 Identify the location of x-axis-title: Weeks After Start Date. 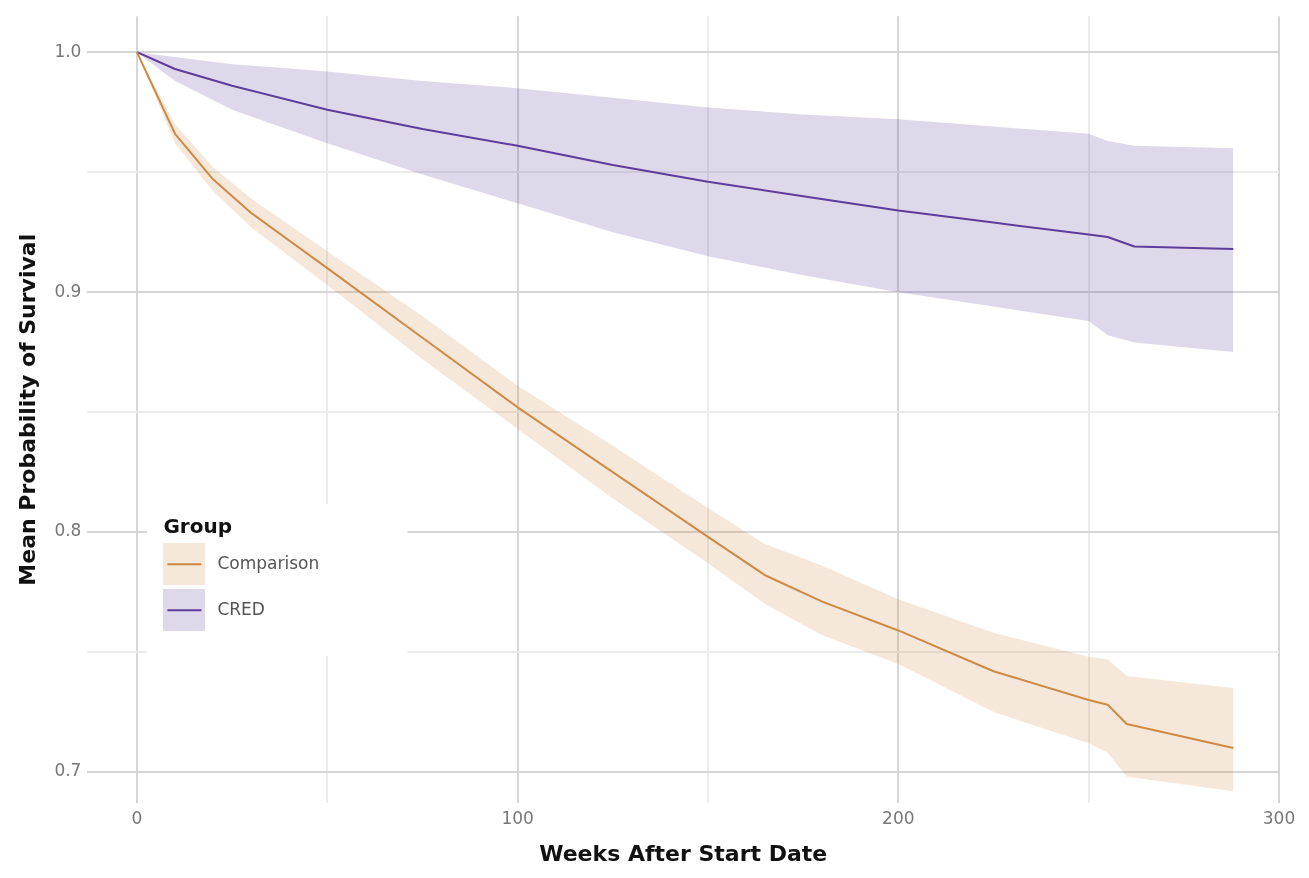
(683, 853).